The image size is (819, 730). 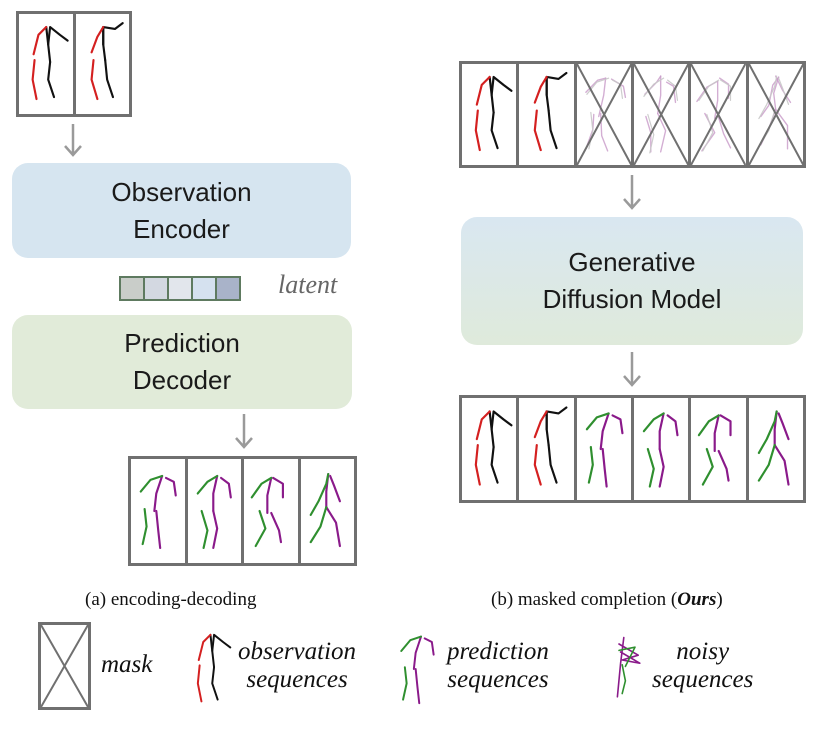 I want to click on legend-prediction-skeleton, so click(x=417, y=670).